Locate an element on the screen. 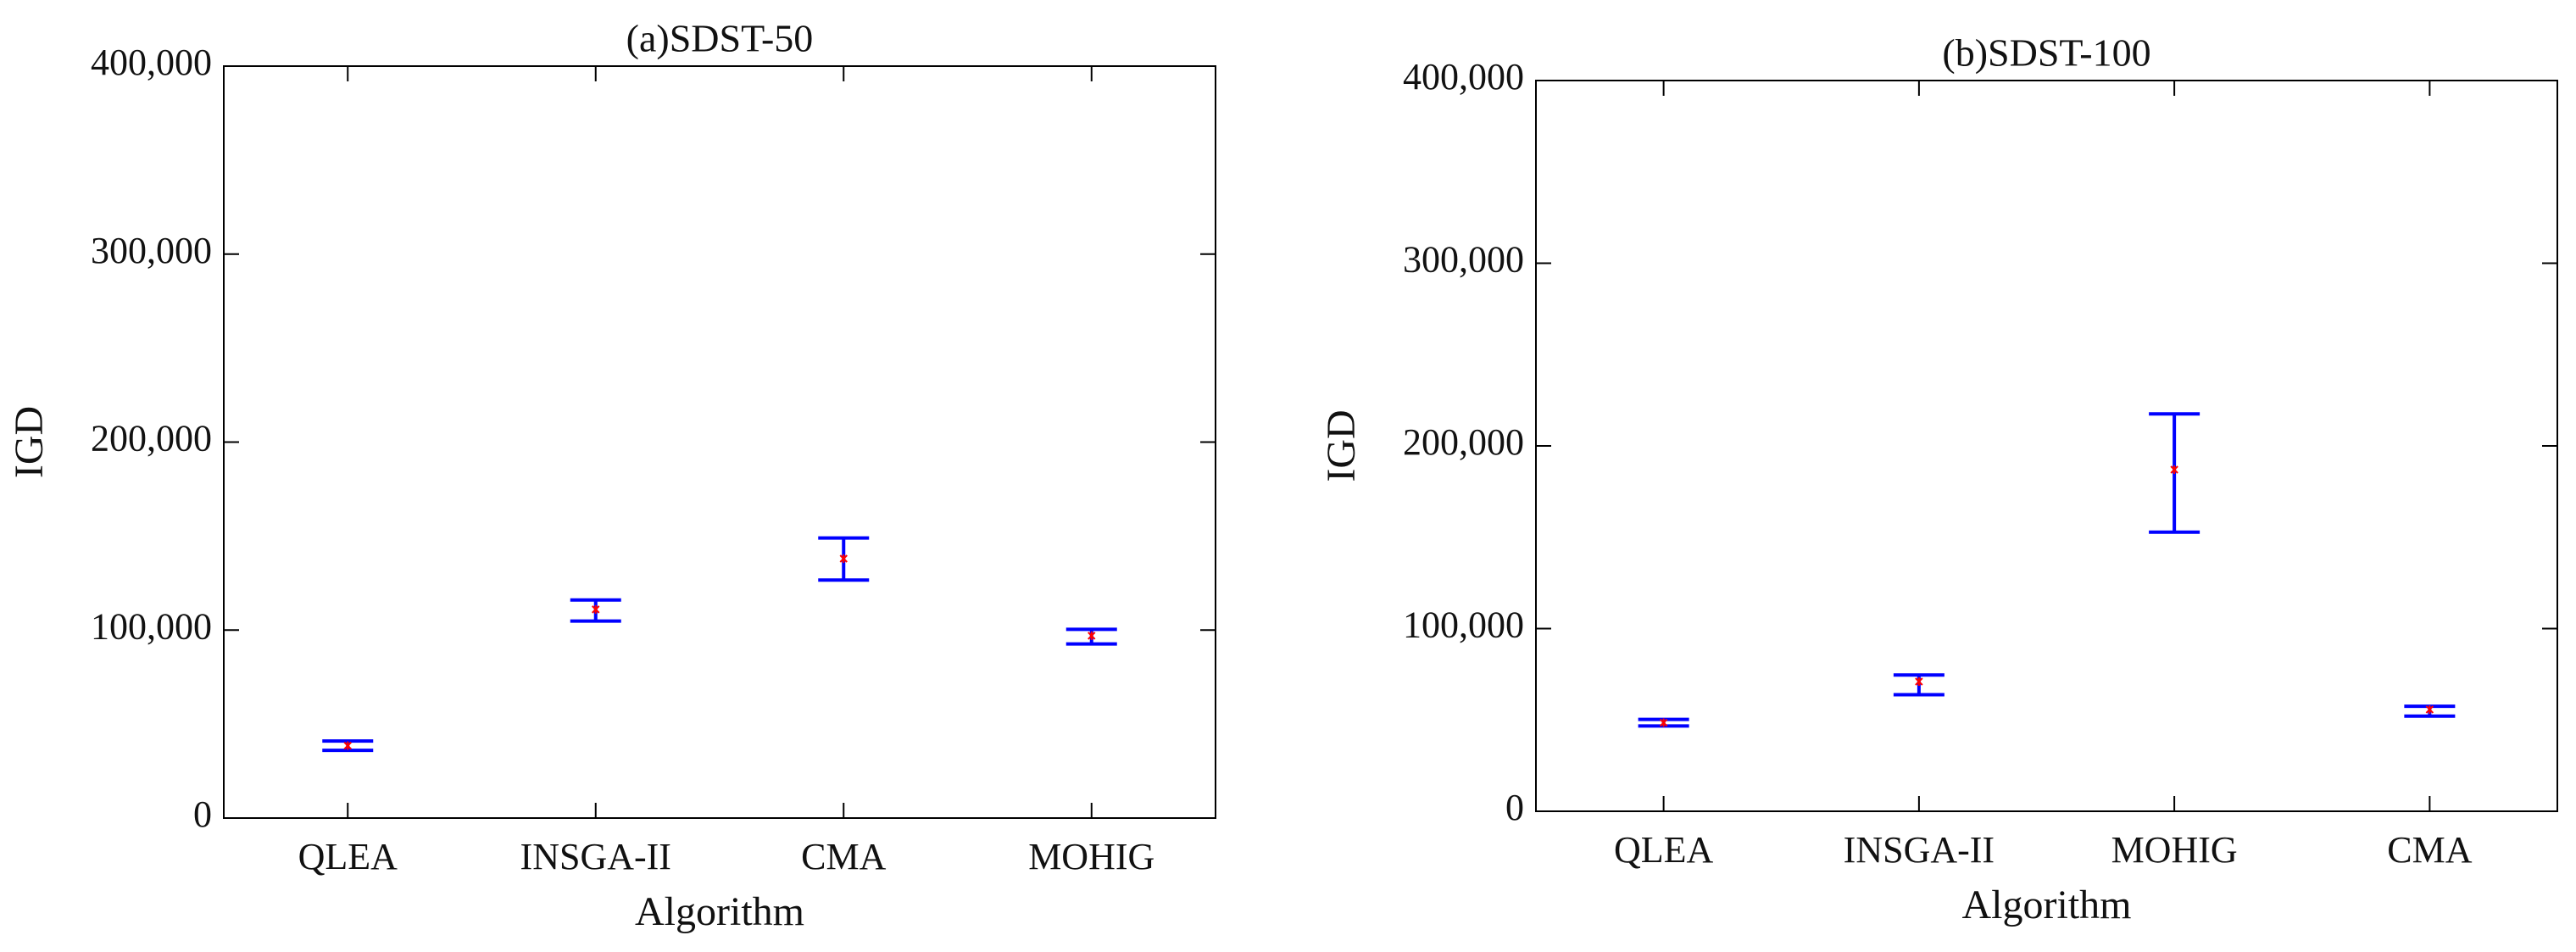 This screenshot has width=2576, height=952. chart-title: (a)SDST-50 is located at coordinates (720, 38).